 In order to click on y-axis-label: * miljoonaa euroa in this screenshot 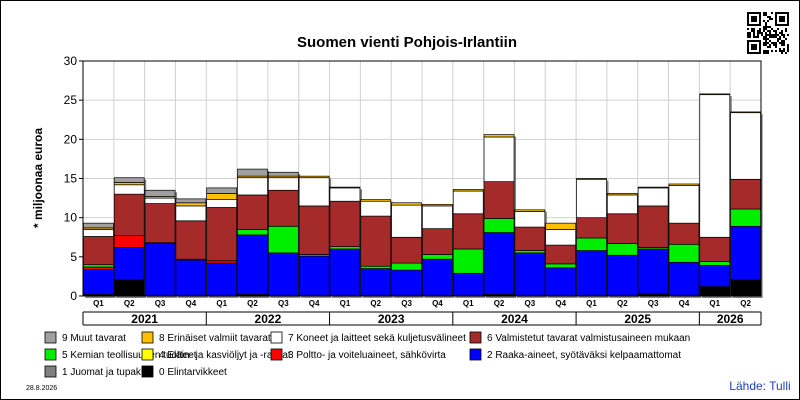, I will do `click(38, 178)`.